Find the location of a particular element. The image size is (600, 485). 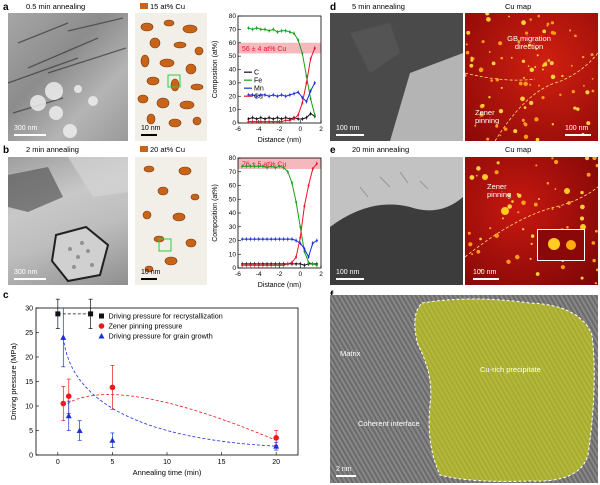

apt-particles-b is located at coordinates (171, 219).